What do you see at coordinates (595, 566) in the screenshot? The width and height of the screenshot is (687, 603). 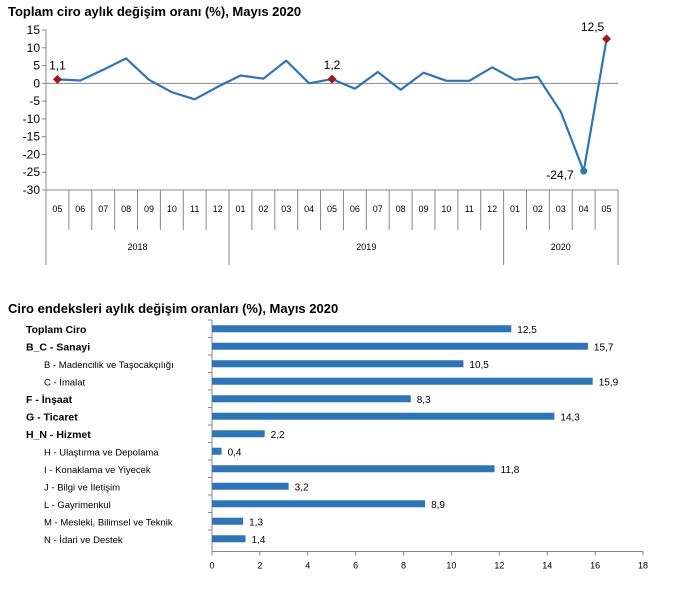 I see `x-tick-label: 16` at bounding box center [595, 566].